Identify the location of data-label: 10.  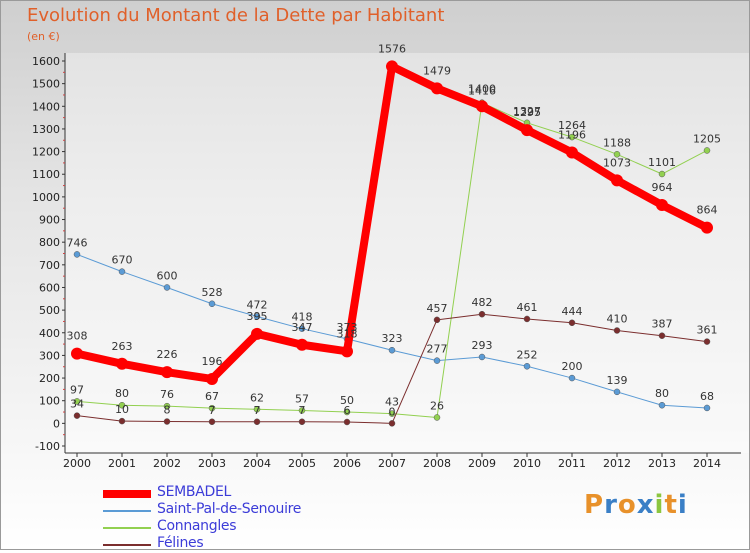
(122, 409).